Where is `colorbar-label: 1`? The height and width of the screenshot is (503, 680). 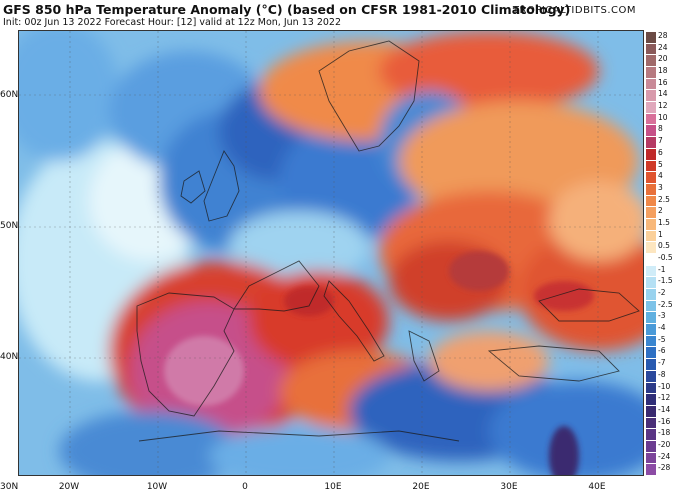 colorbar-label: 1 is located at coordinates (660, 234).